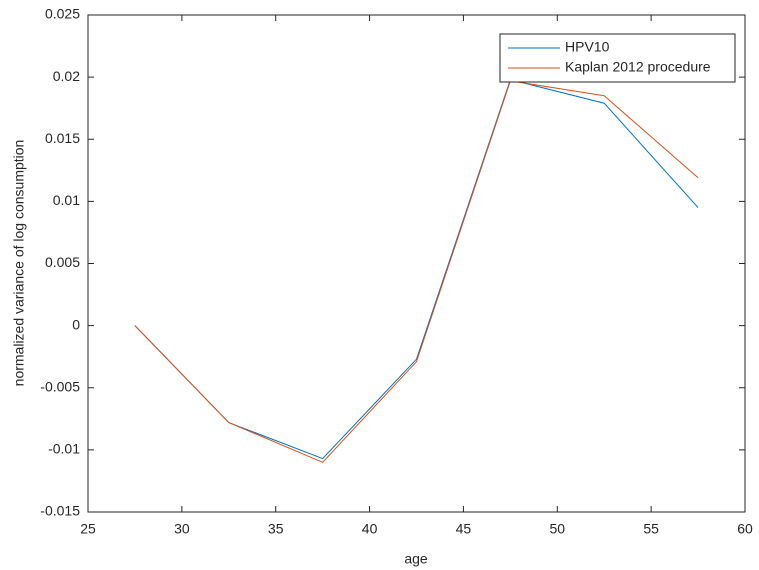  What do you see at coordinates (276, 529) in the screenshot?
I see `x-tick-label: 35` at bounding box center [276, 529].